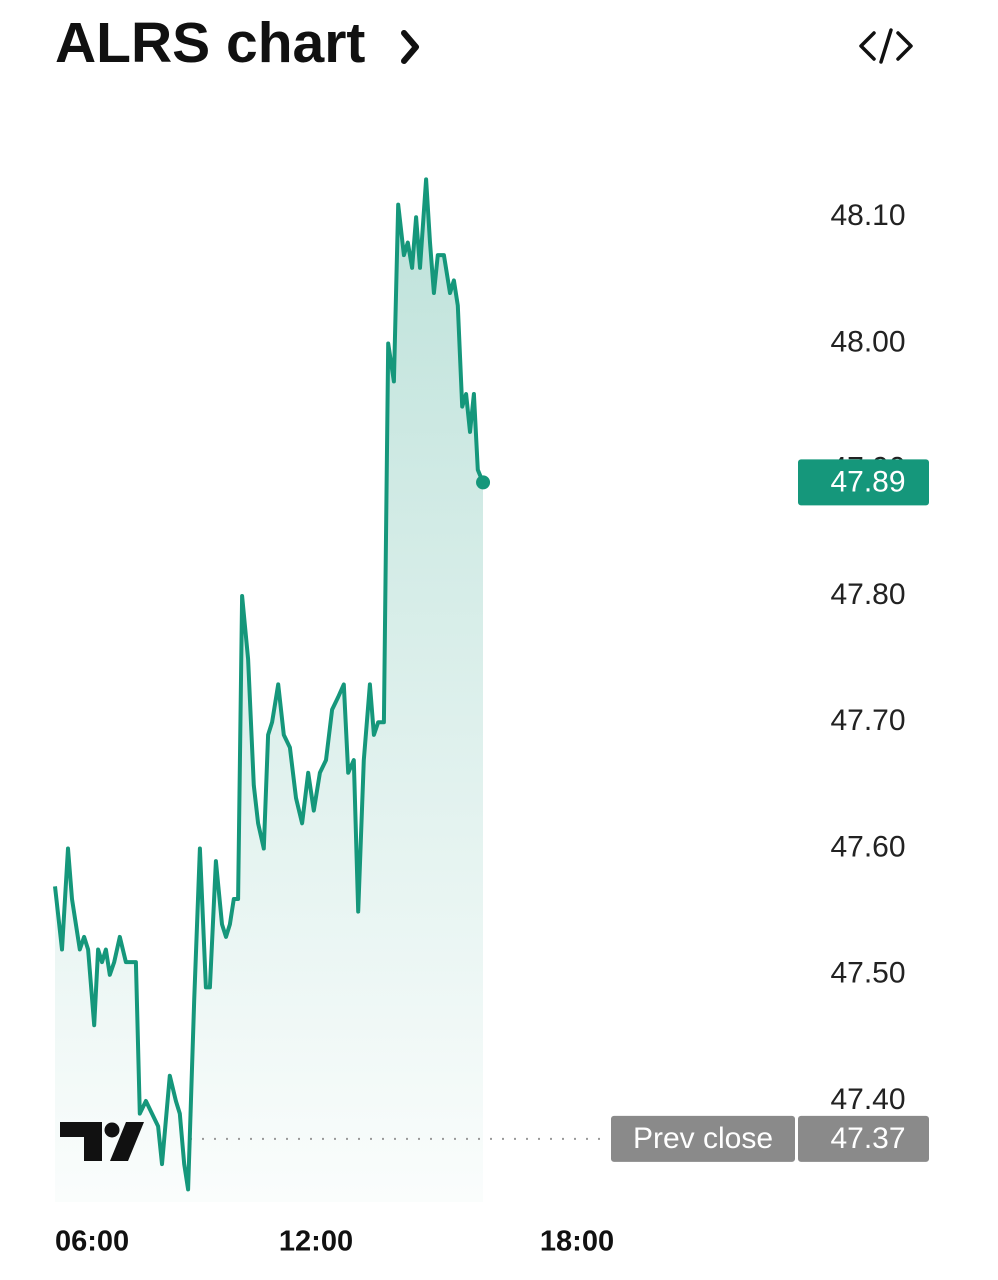 This screenshot has width=998, height=1280. Describe the element at coordinates (483, 482) in the screenshot. I see `last-price-dot` at that location.